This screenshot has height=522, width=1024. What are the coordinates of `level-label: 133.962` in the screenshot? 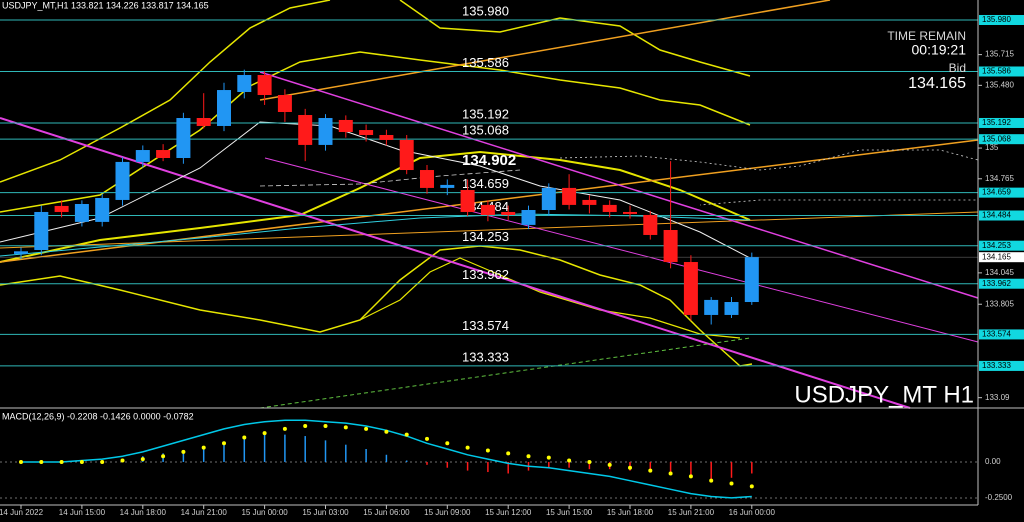 It's located at (485, 274).